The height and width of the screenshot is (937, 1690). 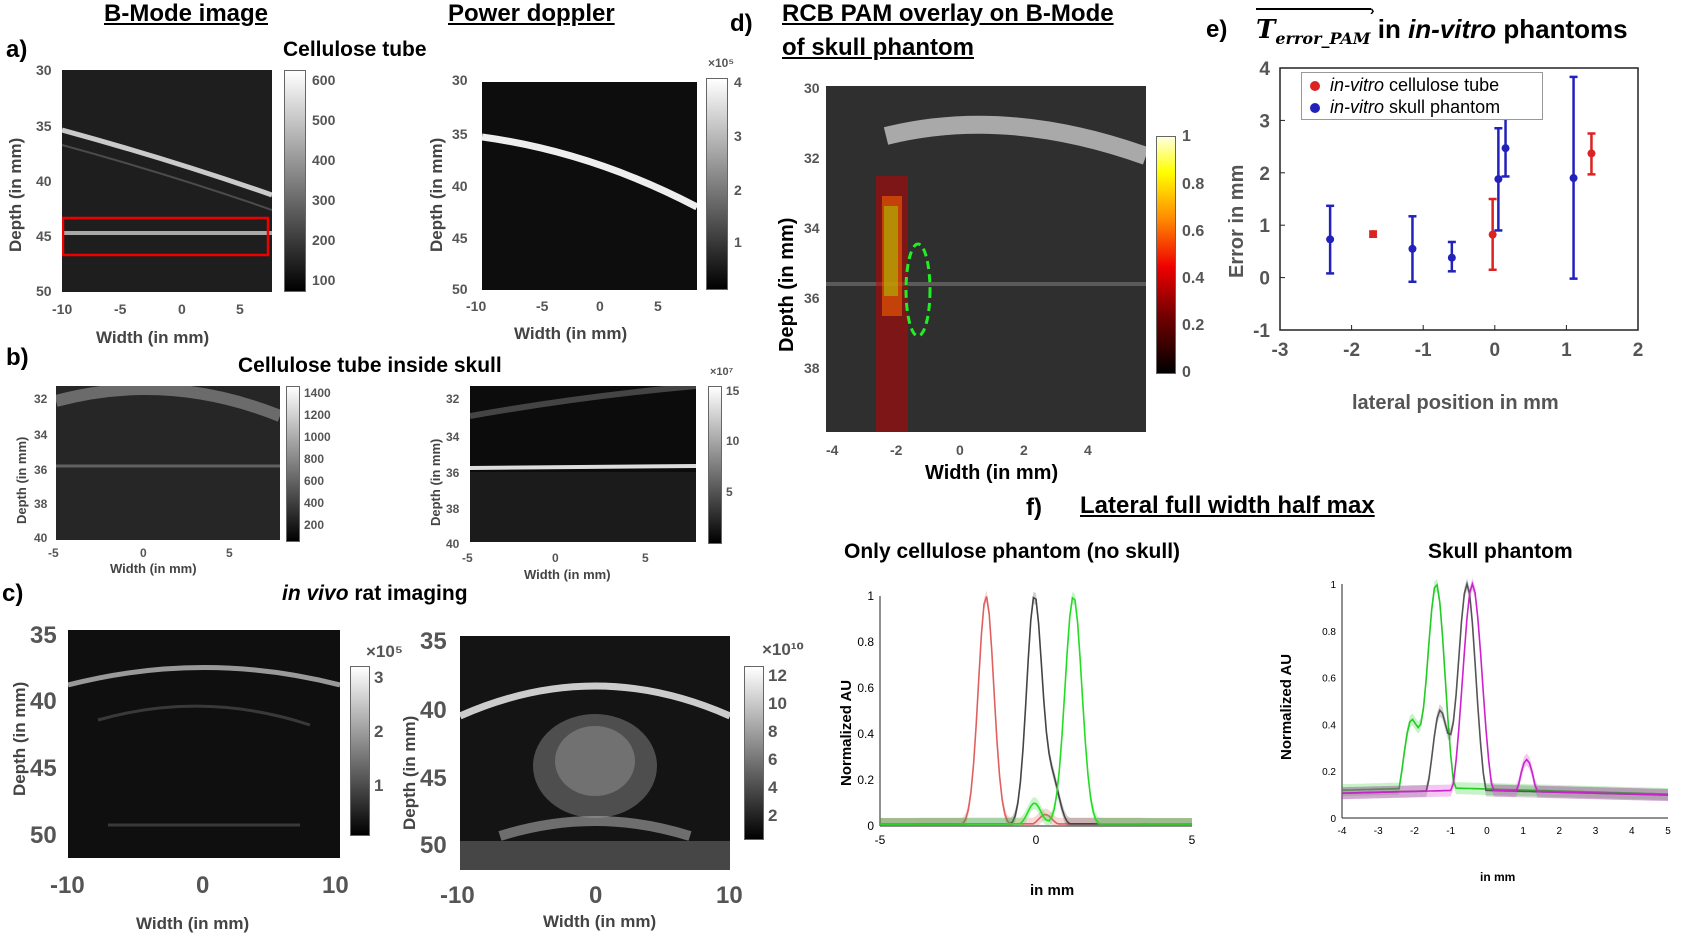 I want to click on y-label-f-right: Normalized AU, so click(x=1286, y=706).